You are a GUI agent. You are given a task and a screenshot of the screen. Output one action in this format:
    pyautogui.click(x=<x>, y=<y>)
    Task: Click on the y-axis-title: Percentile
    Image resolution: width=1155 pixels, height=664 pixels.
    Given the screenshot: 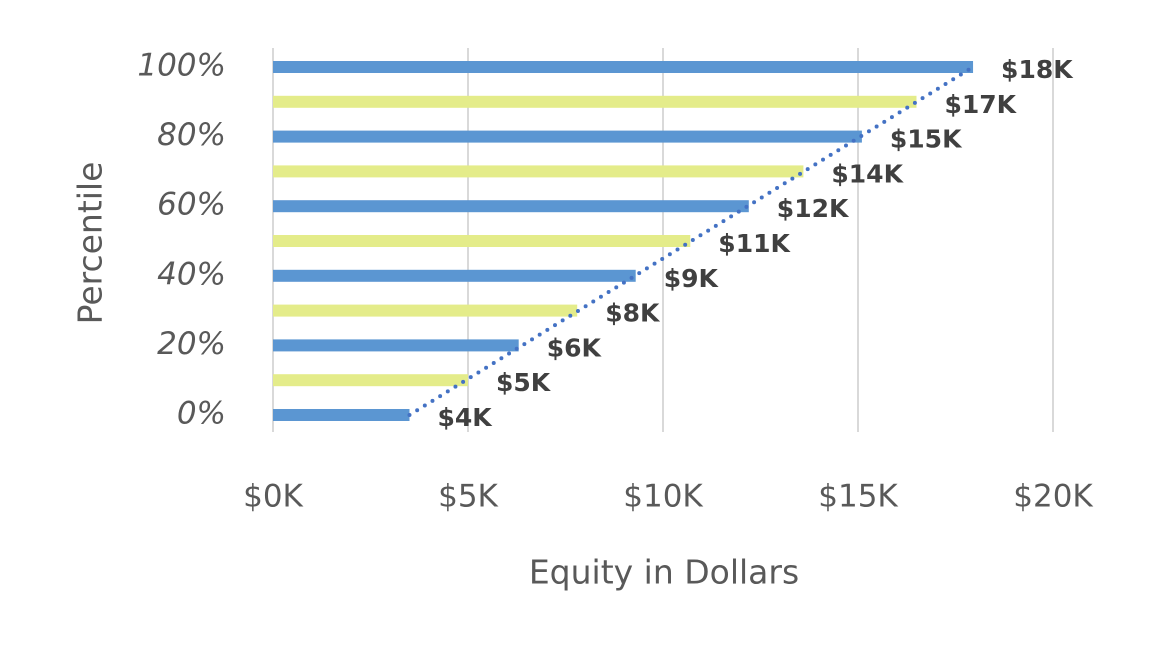 What is the action you would take?
    pyautogui.click(x=90, y=243)
    